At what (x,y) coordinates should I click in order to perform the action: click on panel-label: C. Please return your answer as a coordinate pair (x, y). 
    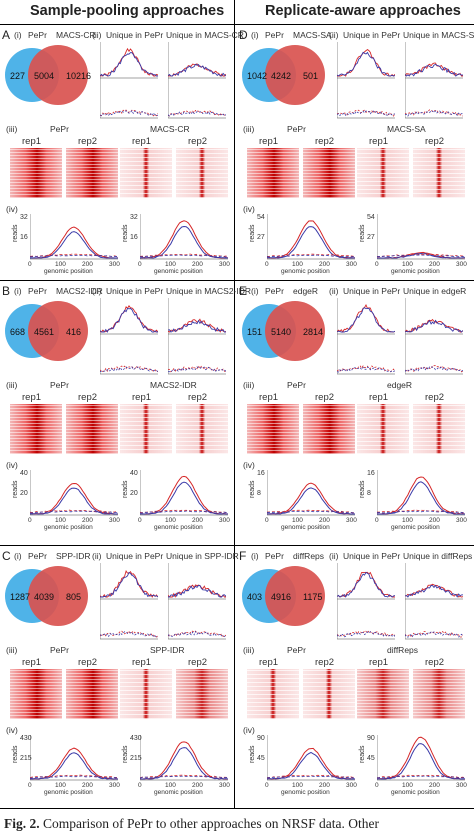
    Looking at the image, I should click on (6, 556).